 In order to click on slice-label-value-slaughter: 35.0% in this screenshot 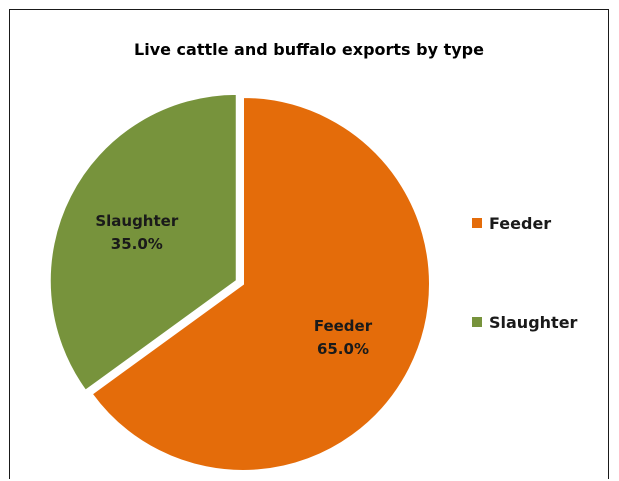, I will do `click(137, 244)`.